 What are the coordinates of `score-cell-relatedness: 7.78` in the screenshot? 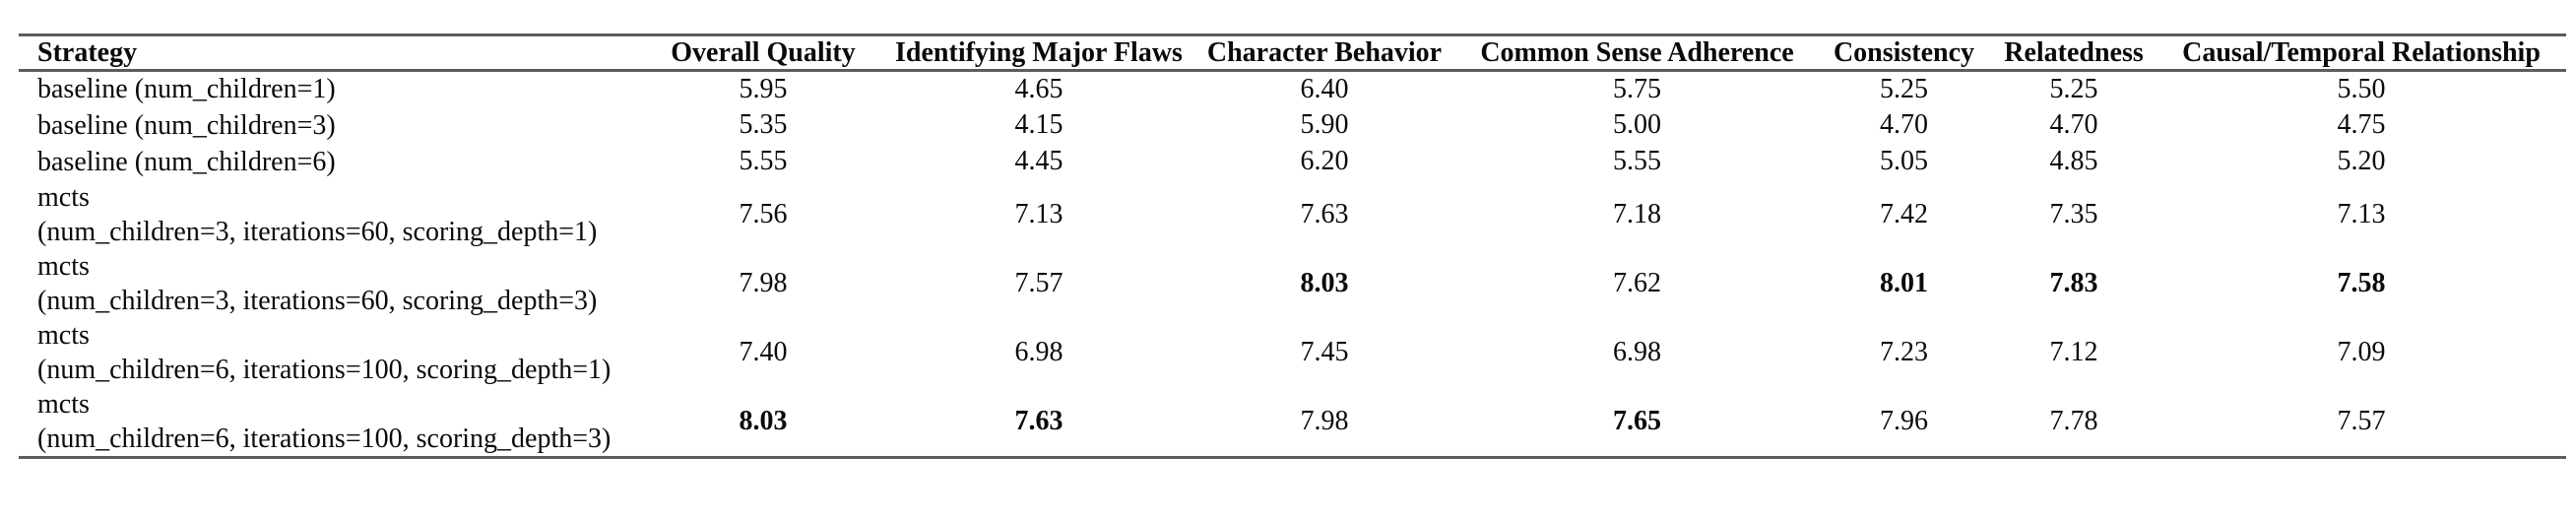 It's located at (2073, 420).